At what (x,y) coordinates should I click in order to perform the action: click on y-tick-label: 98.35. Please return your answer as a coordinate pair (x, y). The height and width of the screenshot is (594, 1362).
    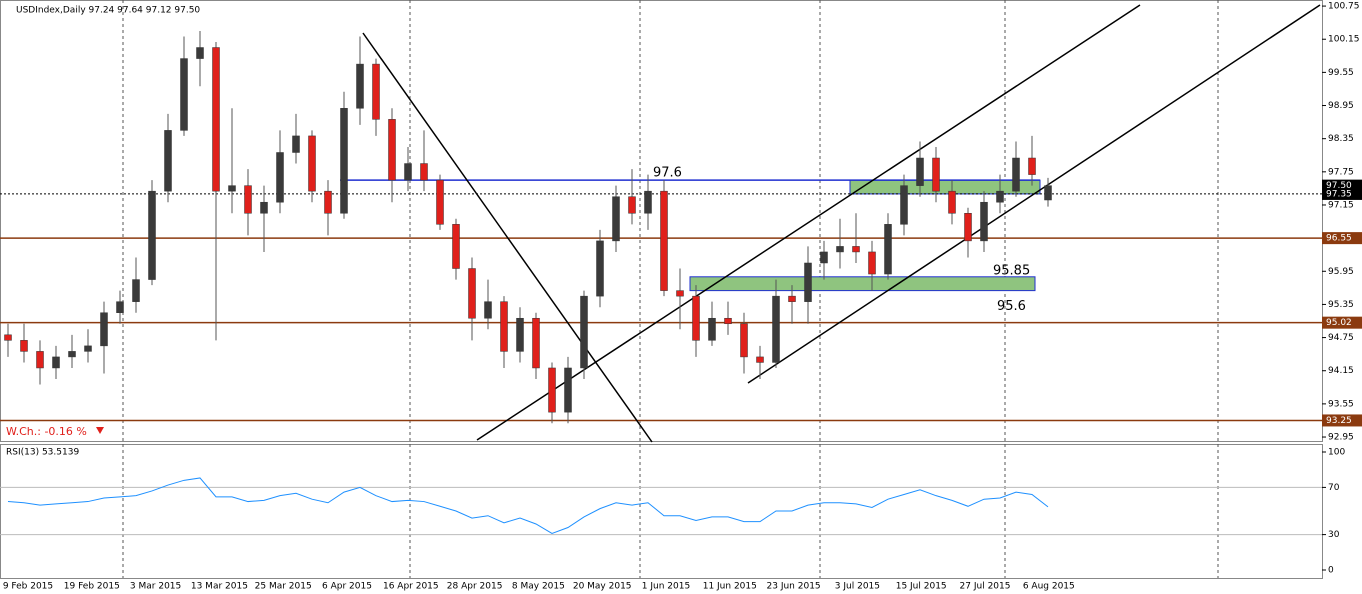
    Looking at the image, I should click on (1341, 139).